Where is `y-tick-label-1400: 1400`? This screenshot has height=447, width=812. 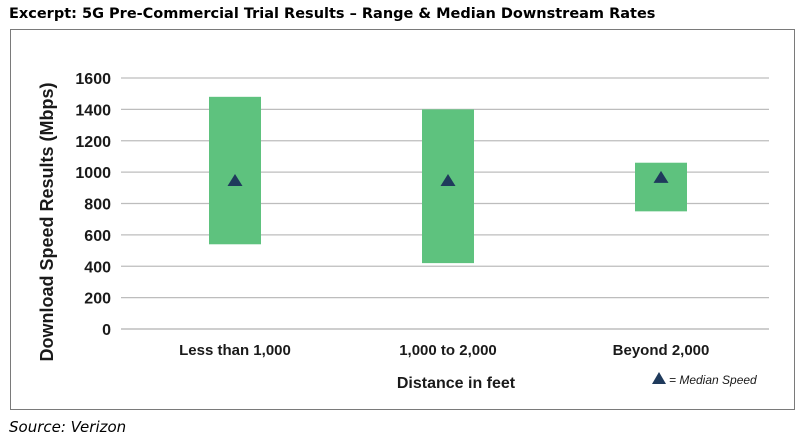 y-tick-label-1400: 1400 is located at coordinates (93, 110).